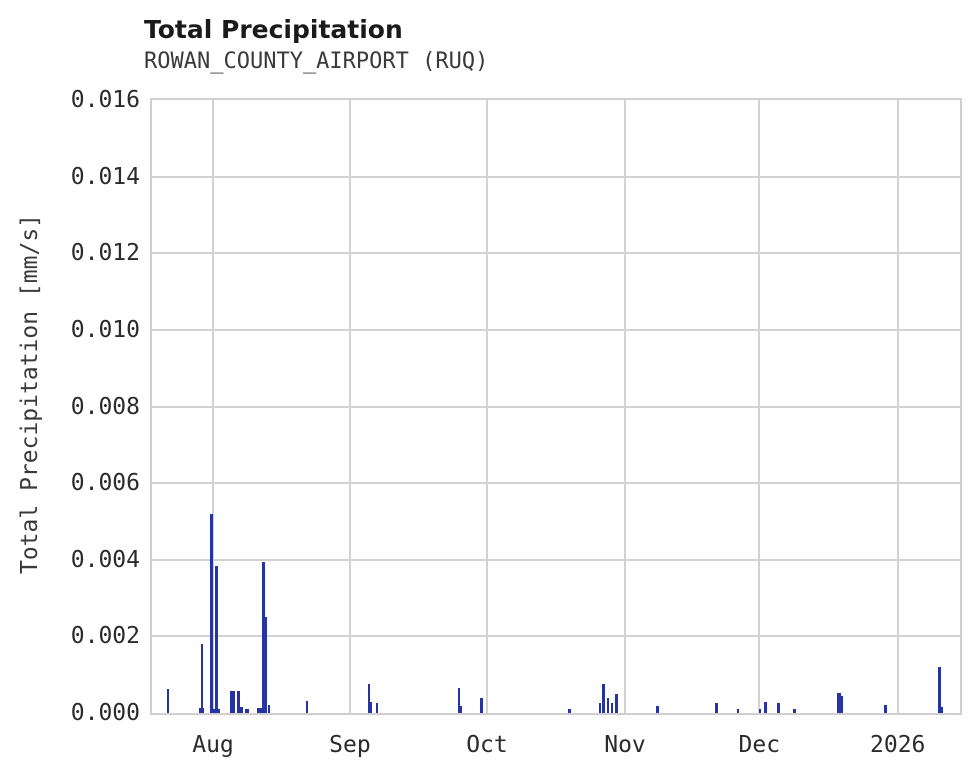 This screenshot has height=780, width=980. What do you see at coordinates (556, 748) in the screenshot?
I see `x-tick-labels: Aug Sep Oct Nov Dec 2026` at bounding box center [556, 748].